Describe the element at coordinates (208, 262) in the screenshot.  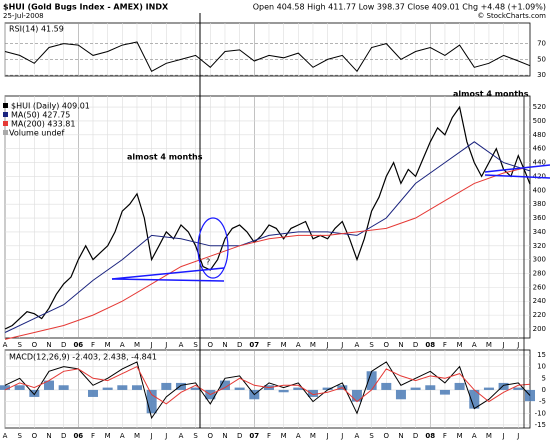
I see `annotation: ?` at that location.